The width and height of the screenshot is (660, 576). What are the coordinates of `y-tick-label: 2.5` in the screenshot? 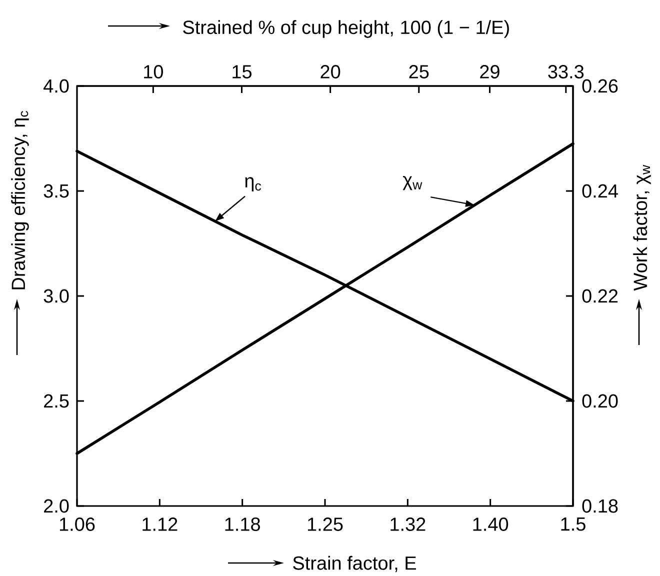 It's located at (56, 401).